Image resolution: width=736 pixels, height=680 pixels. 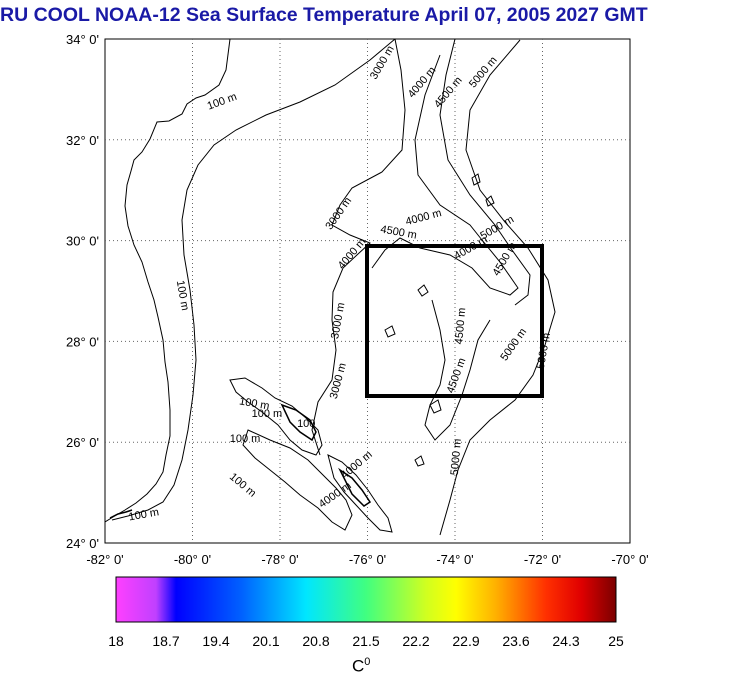 What do you see at coordinates (104, 559) in the screenshot?
I see `lon-label: -82° 0'` at bounding box center [104, 559].